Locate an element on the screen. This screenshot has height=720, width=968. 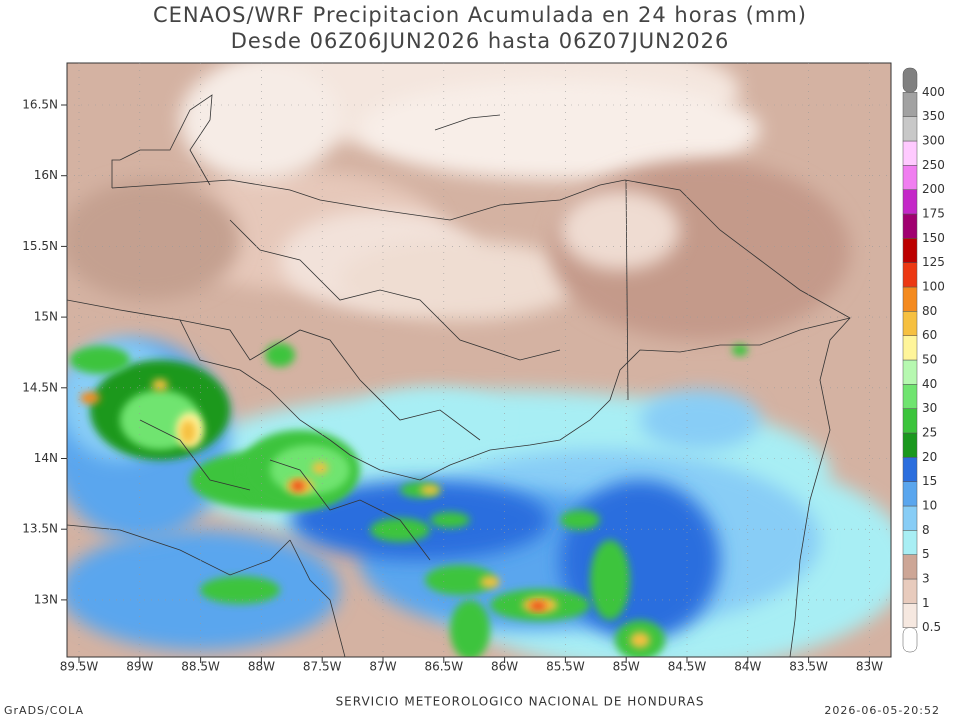
lon-label: 87W is located at coordinates (382, 667).